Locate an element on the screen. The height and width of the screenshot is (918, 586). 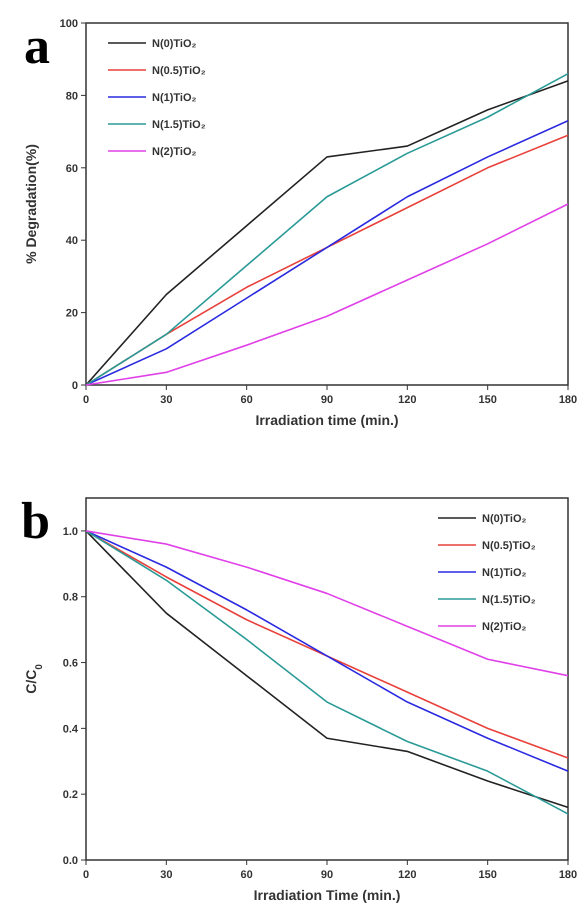
line-series is located at coordinates (327, 603).